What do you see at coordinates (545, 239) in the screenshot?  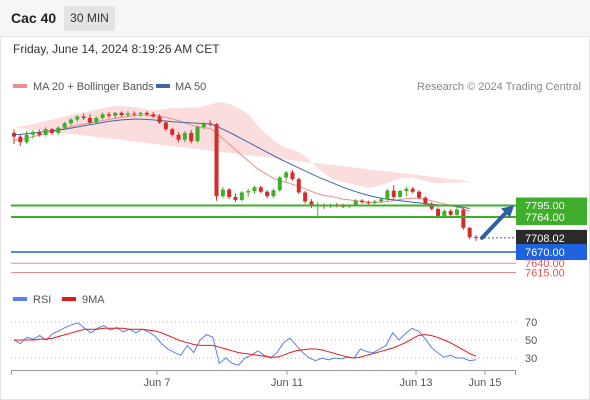 I see `current-price-label: 7708.02` at bounding box center [545, 239].